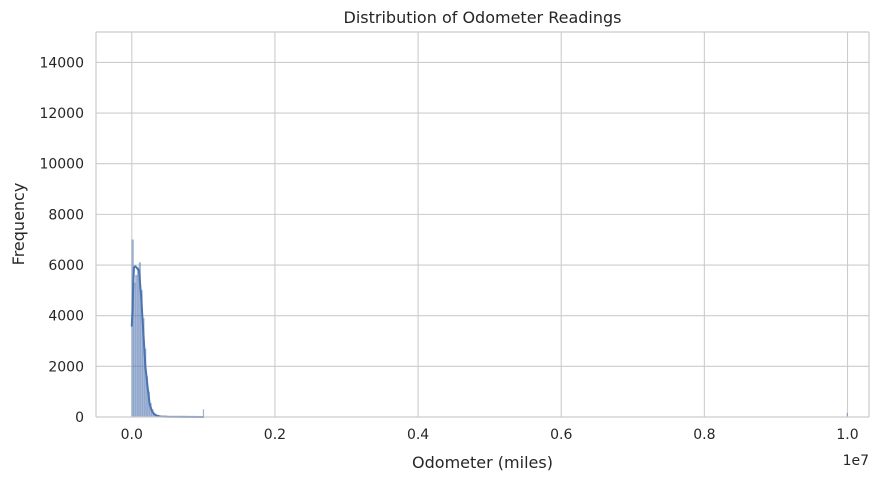  I want to click on x-axis-offset-label: 1e7, so click(856, 461).